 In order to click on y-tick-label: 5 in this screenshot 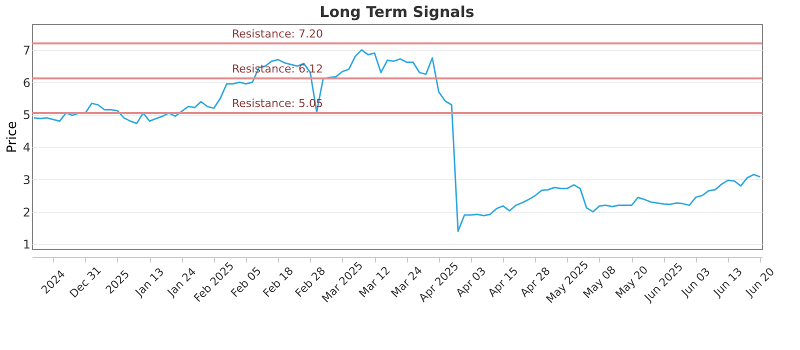, I will do `click(26, 115)`.